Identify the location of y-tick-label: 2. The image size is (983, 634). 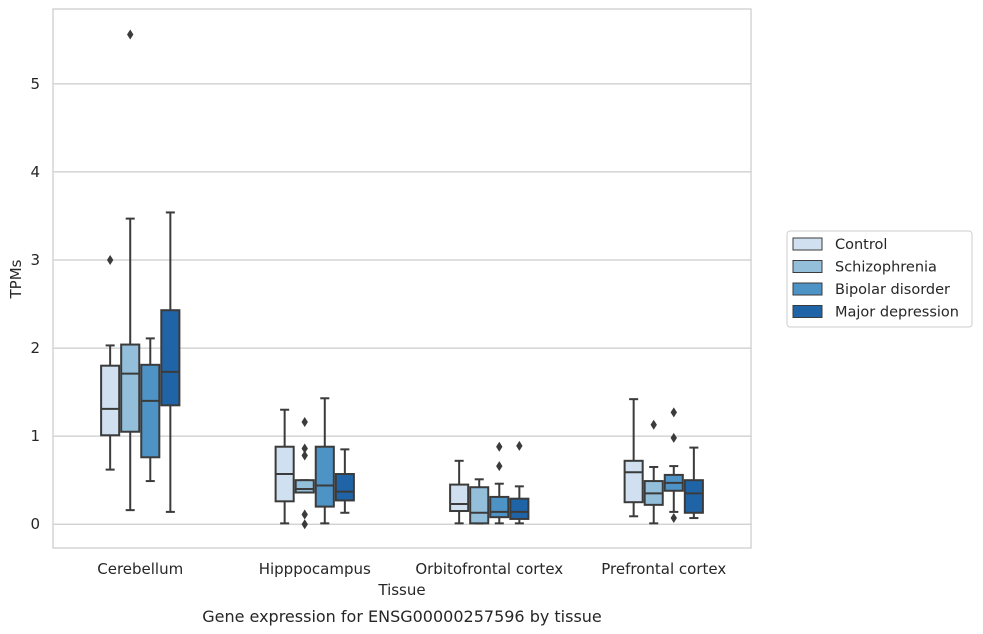
(35, 348).